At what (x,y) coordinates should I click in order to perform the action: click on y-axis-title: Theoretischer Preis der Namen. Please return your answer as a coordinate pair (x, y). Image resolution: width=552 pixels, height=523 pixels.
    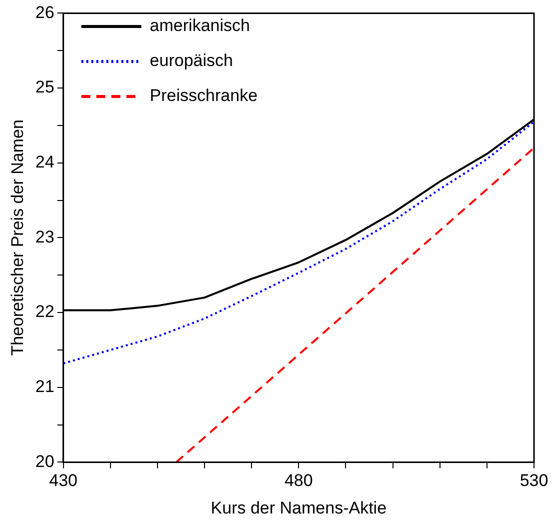
    Looking at the image, I should click on (17, 238).